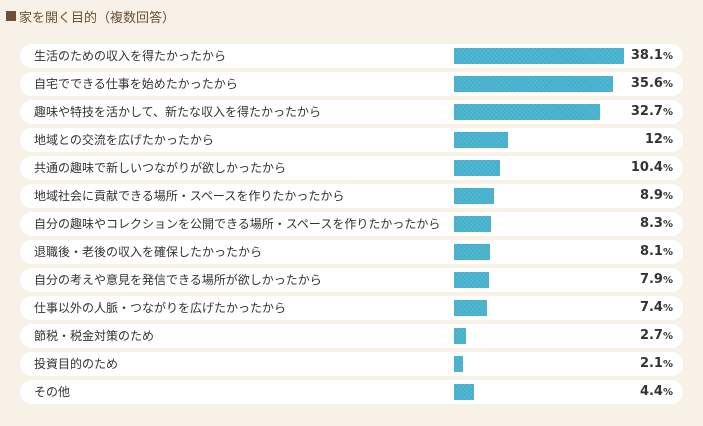 The width and height of the screenshot is (703, 426). Describe the element at coordinates (351, 140) in the screenshot. I see `chart-row: 地域との交流を広げたかったから 12%` at that location.